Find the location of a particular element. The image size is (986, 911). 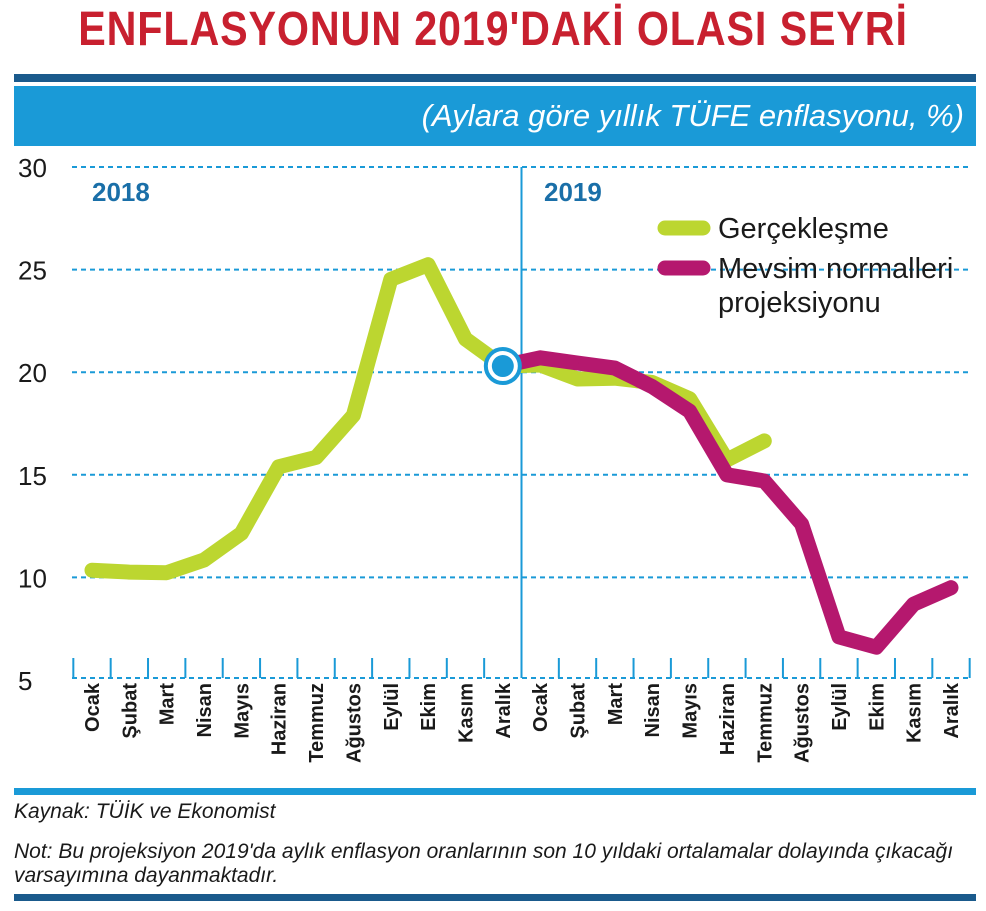

chart-title: ENFLASYONUN 2019'DAKİ OLASI SEYRİ is located at coordinates (493, 29).